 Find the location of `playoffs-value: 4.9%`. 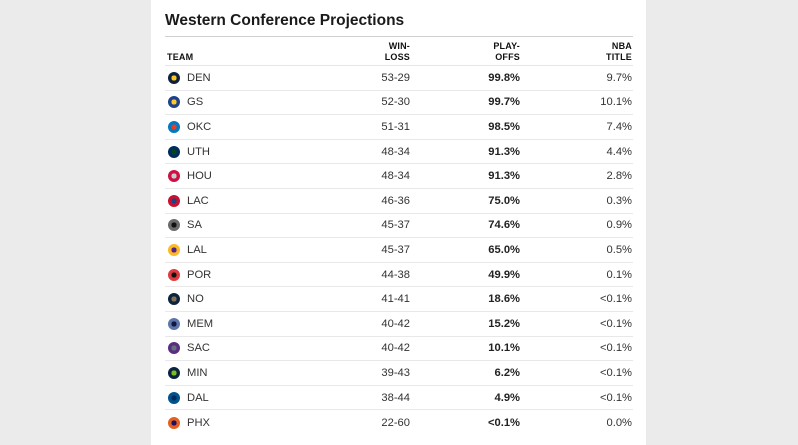

playoffs-value: 4.9% is located at coordinates (507, 397).